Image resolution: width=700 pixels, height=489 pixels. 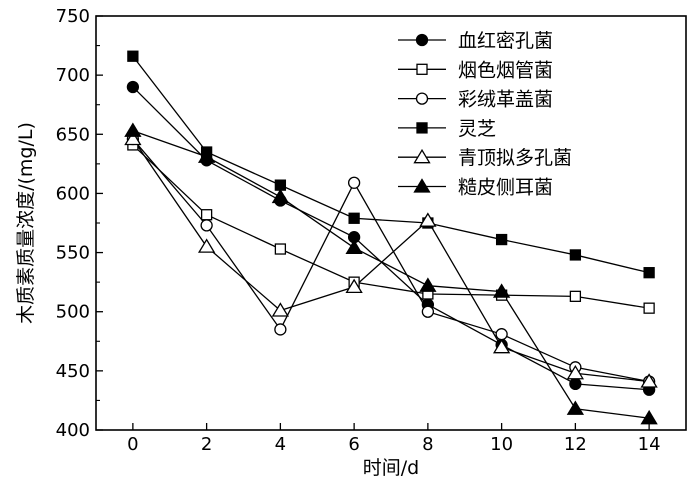 What do you see at coordinates (73, 16) in the screenshot?
I see `y-tick-label: 750` at bounding box center [73, 16].